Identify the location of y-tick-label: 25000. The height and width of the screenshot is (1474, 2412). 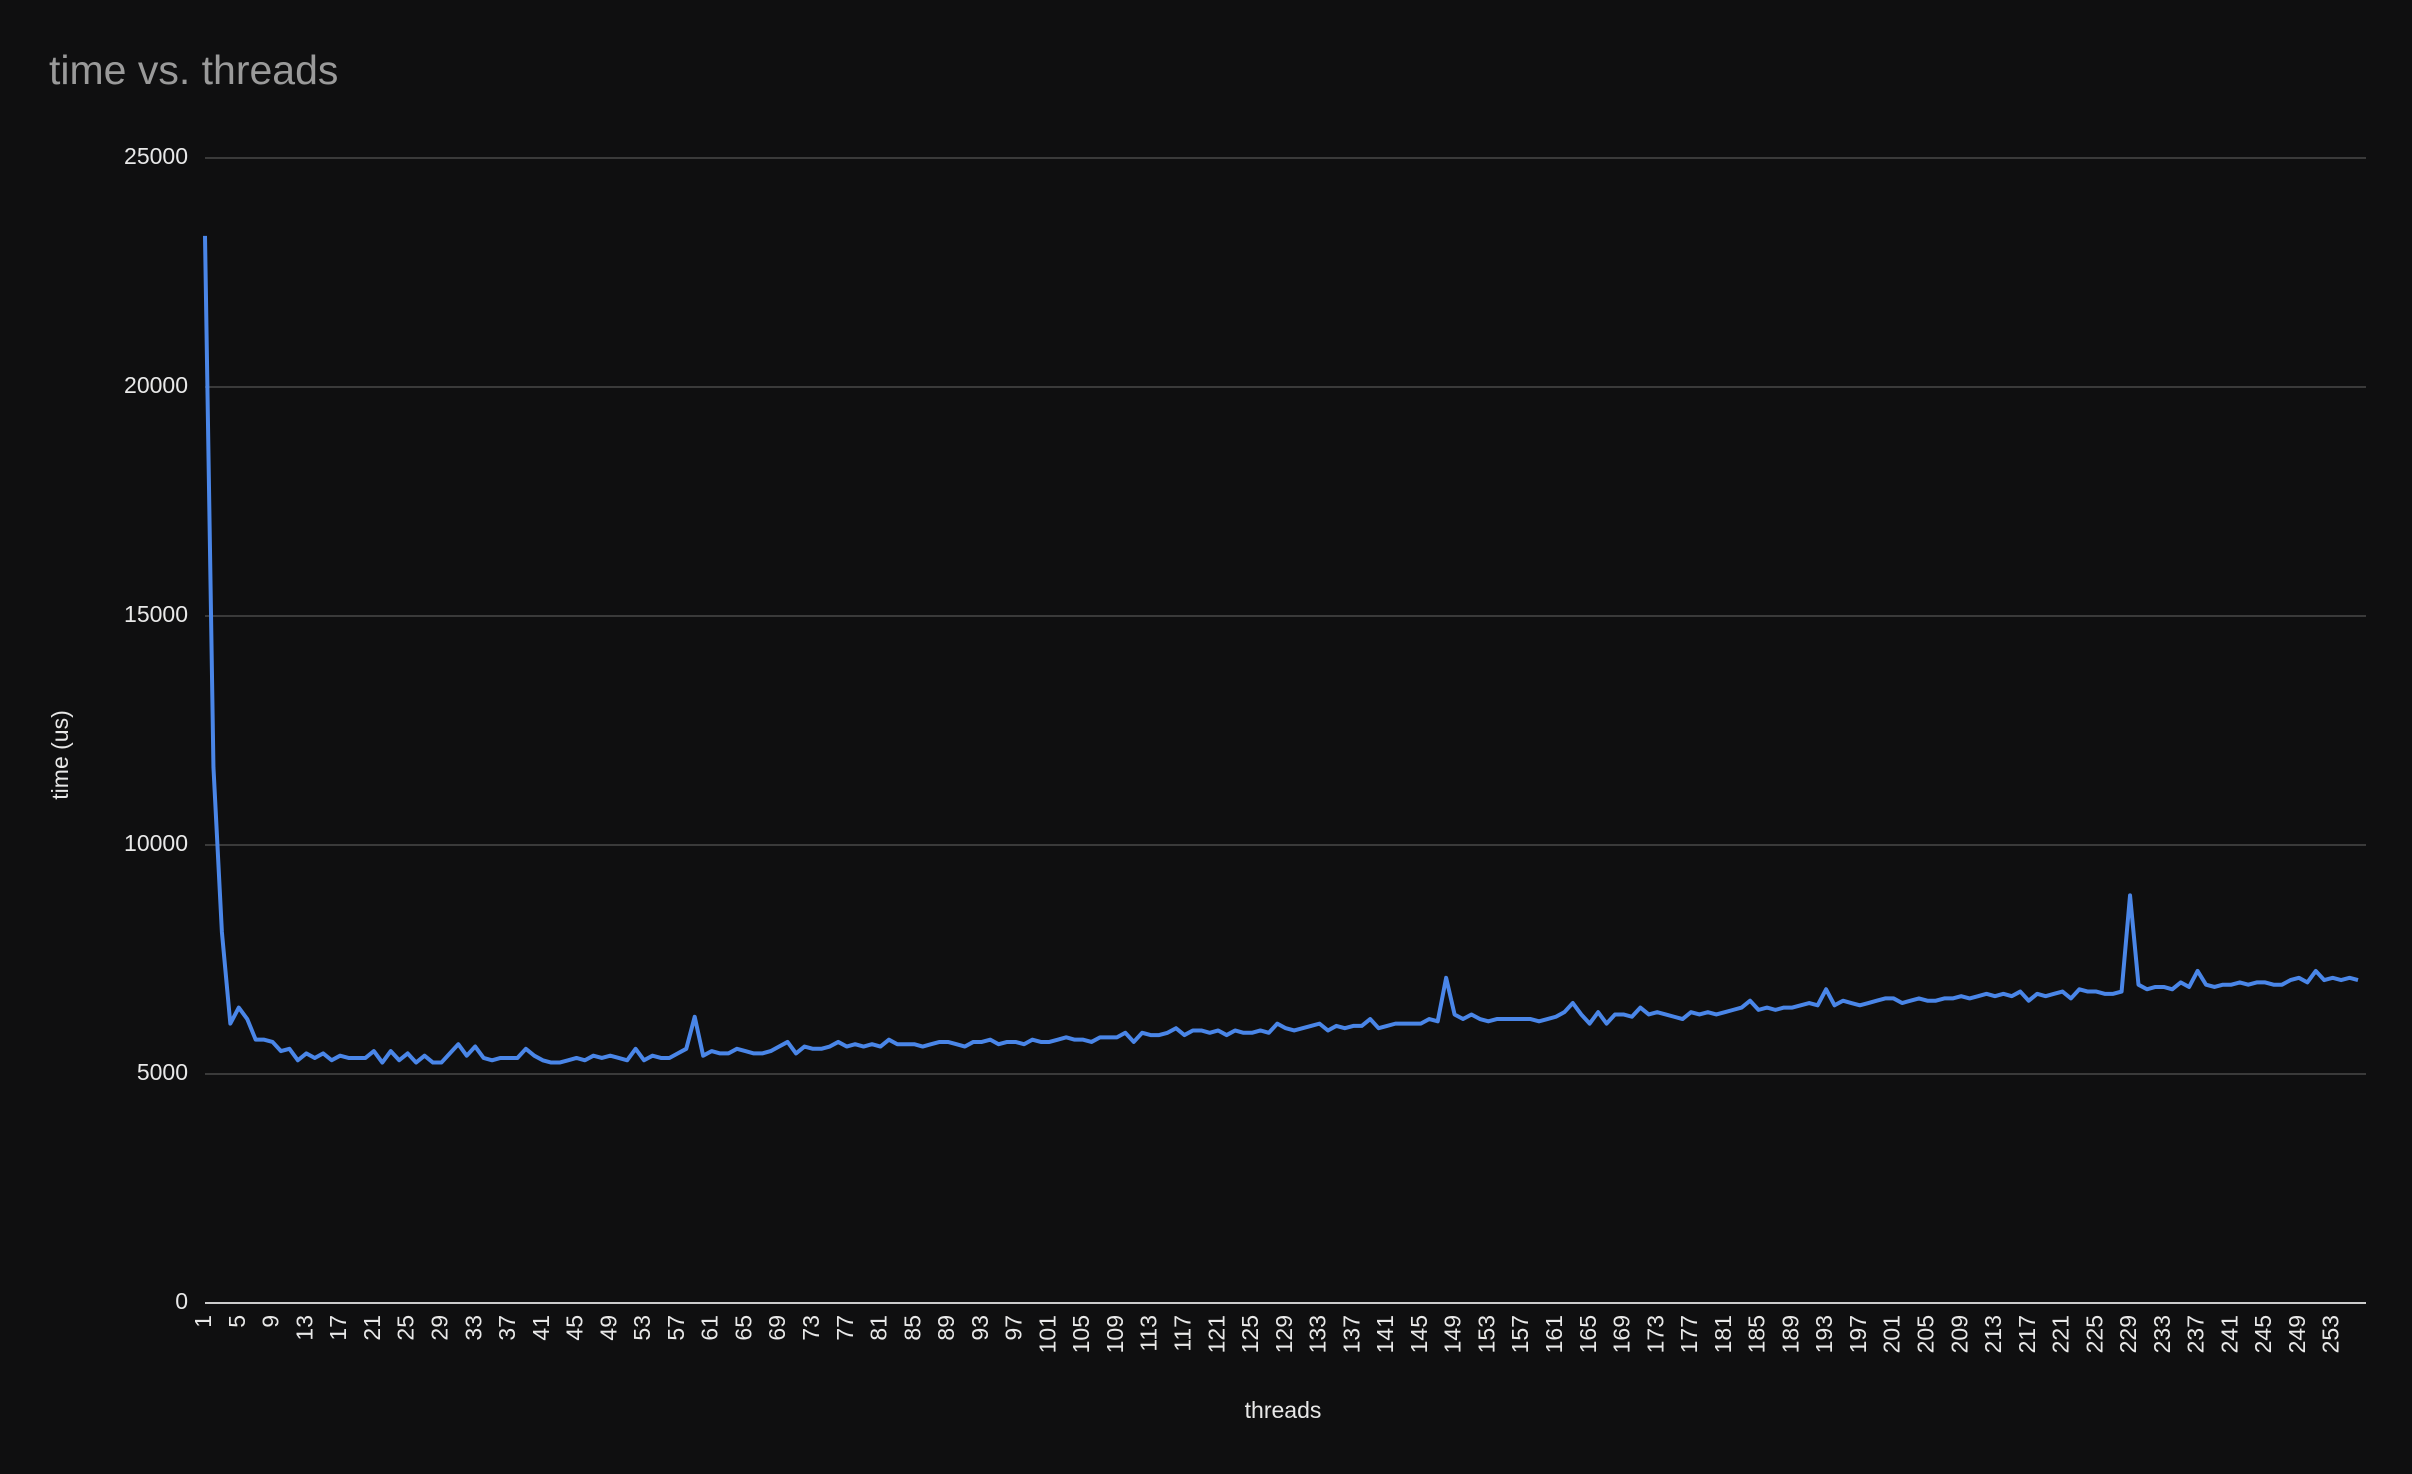
(156, 156).